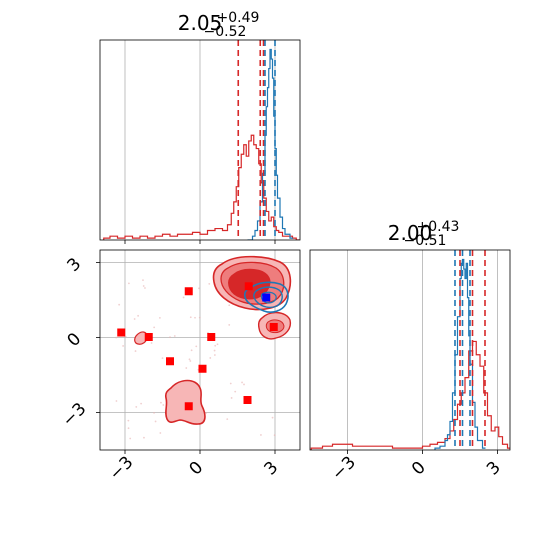 The image size is (550, 550). I want to click on scatter-x-ticklabel-2: 3, so click(272, 469).